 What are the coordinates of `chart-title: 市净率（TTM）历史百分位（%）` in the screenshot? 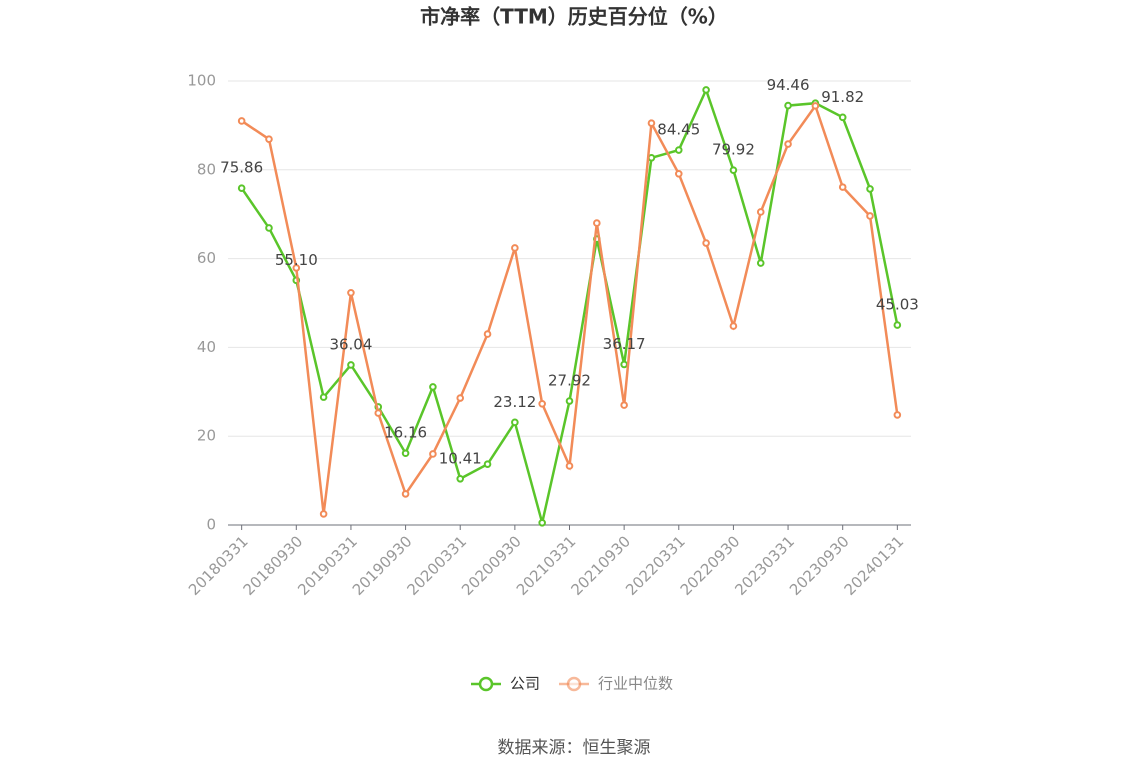 It's located at (574, 17).